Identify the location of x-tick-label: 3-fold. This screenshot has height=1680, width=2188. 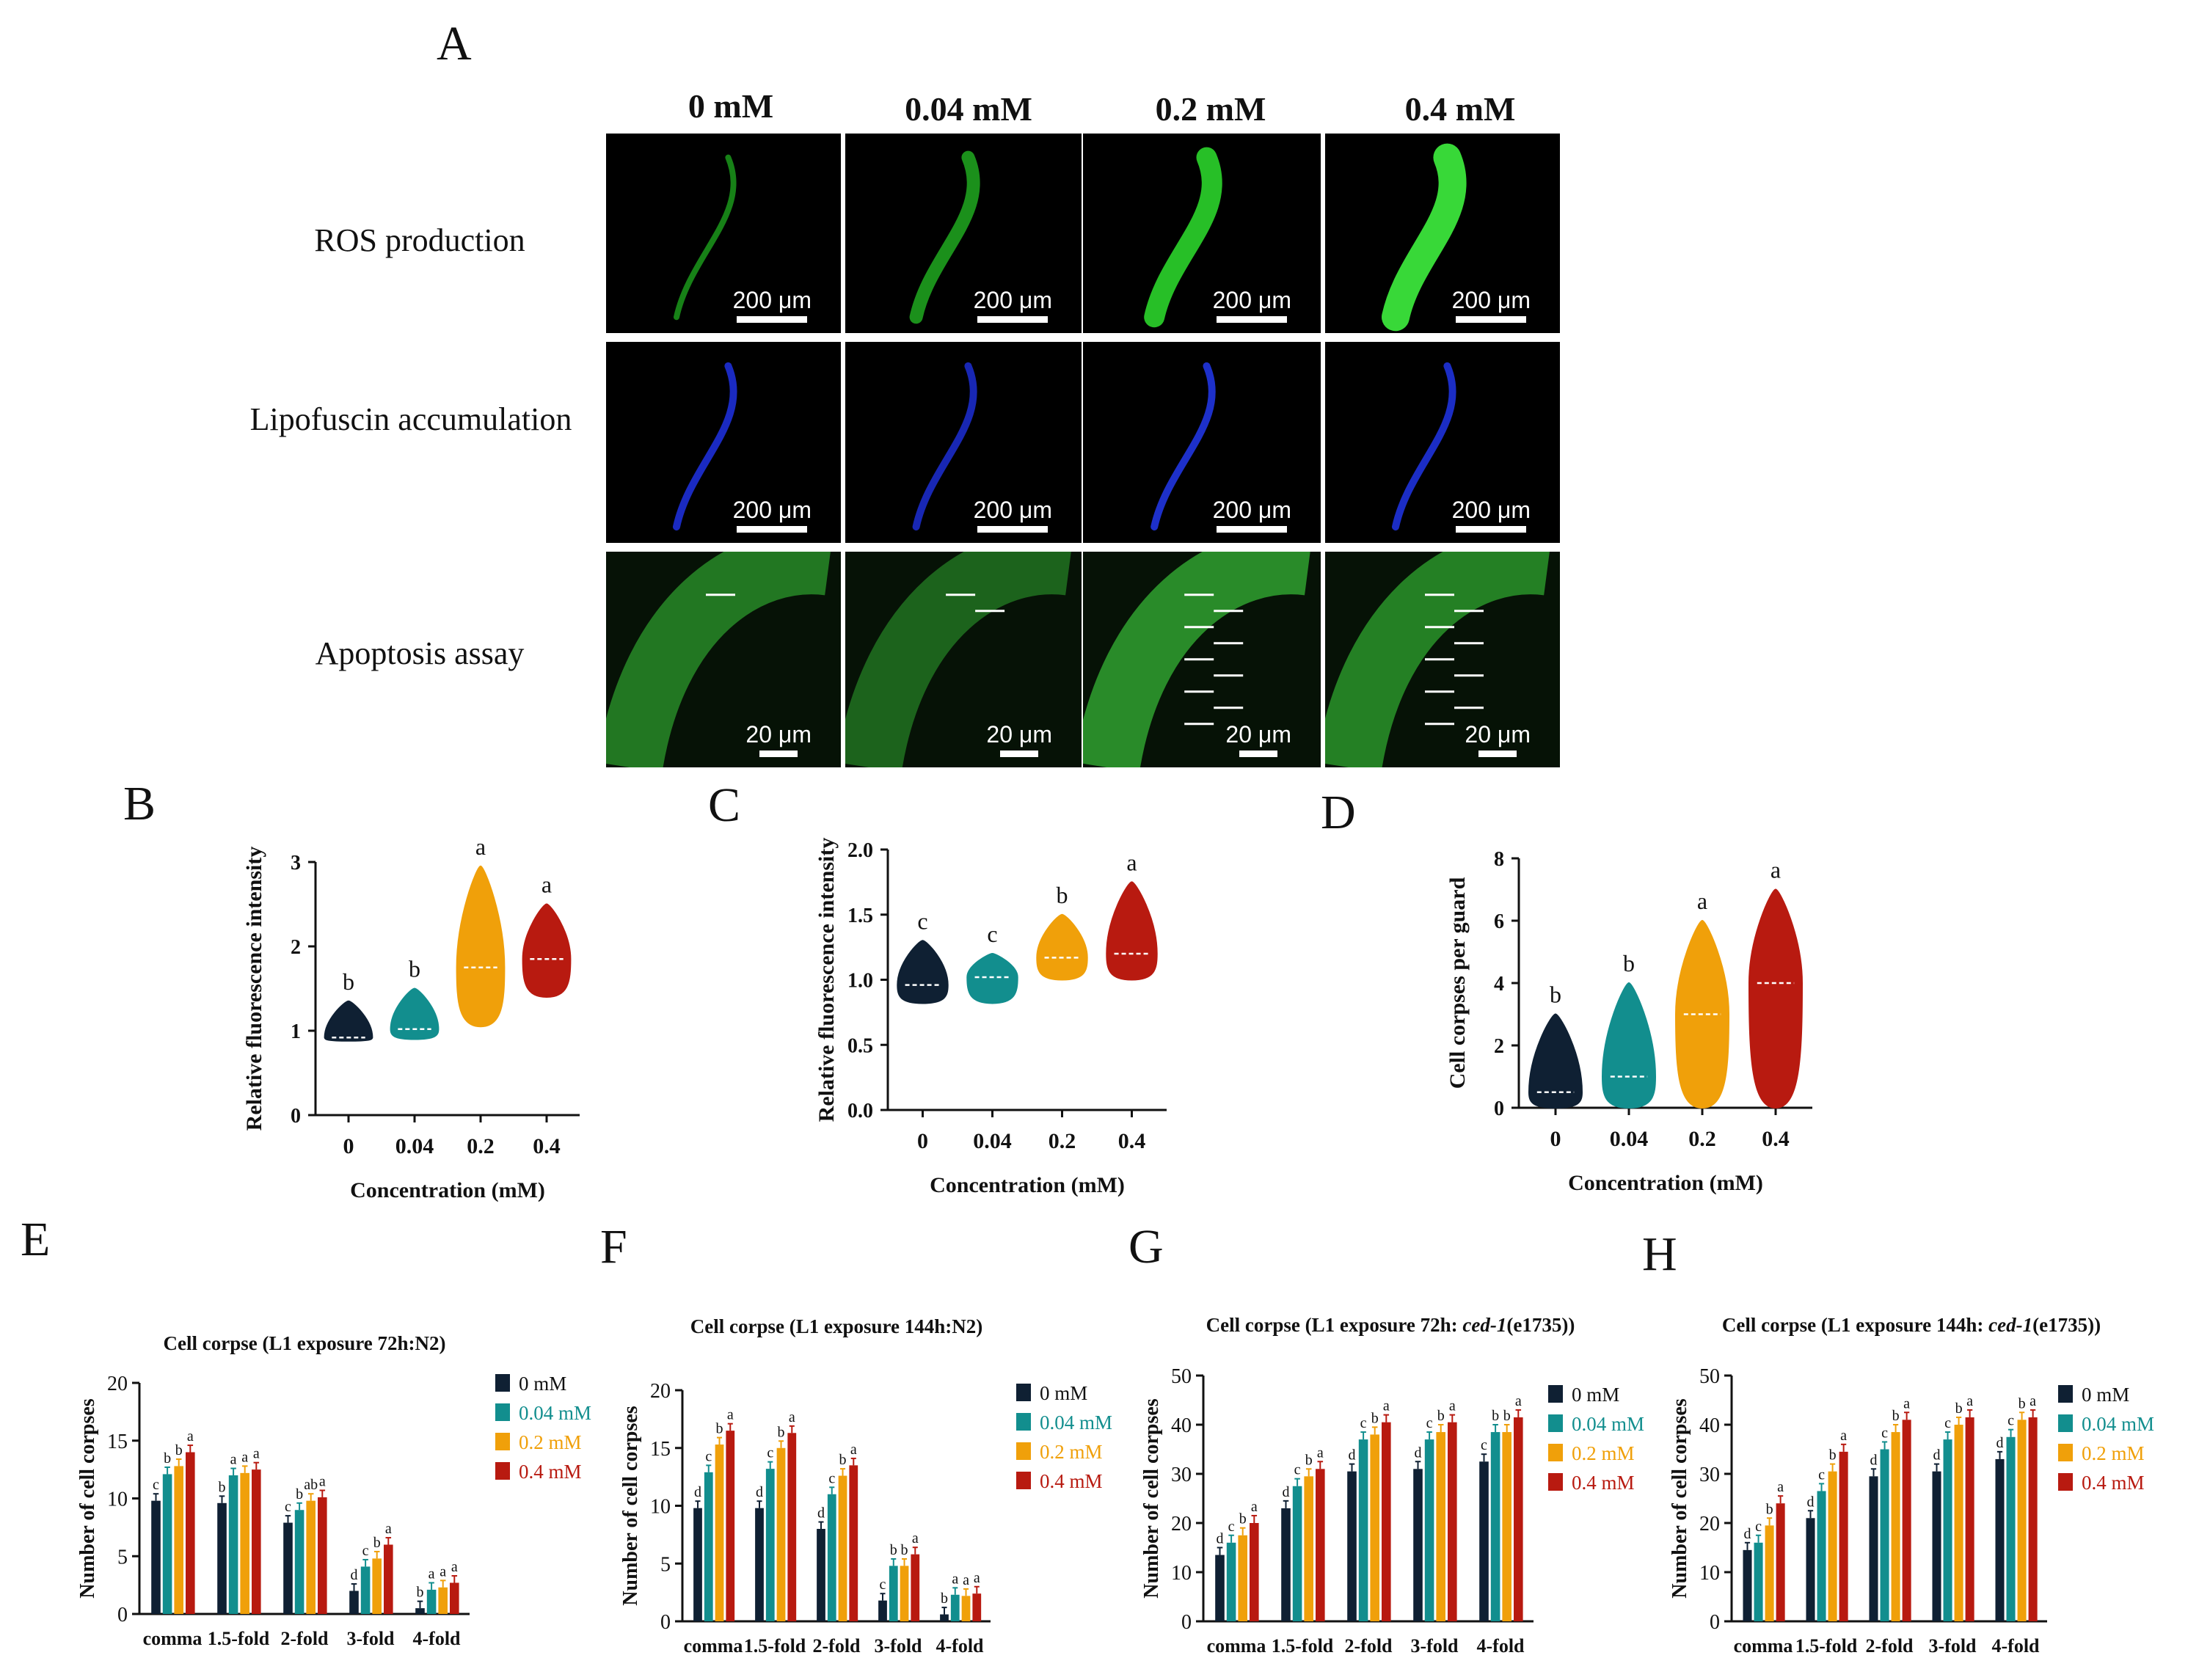
(1435, 1646).